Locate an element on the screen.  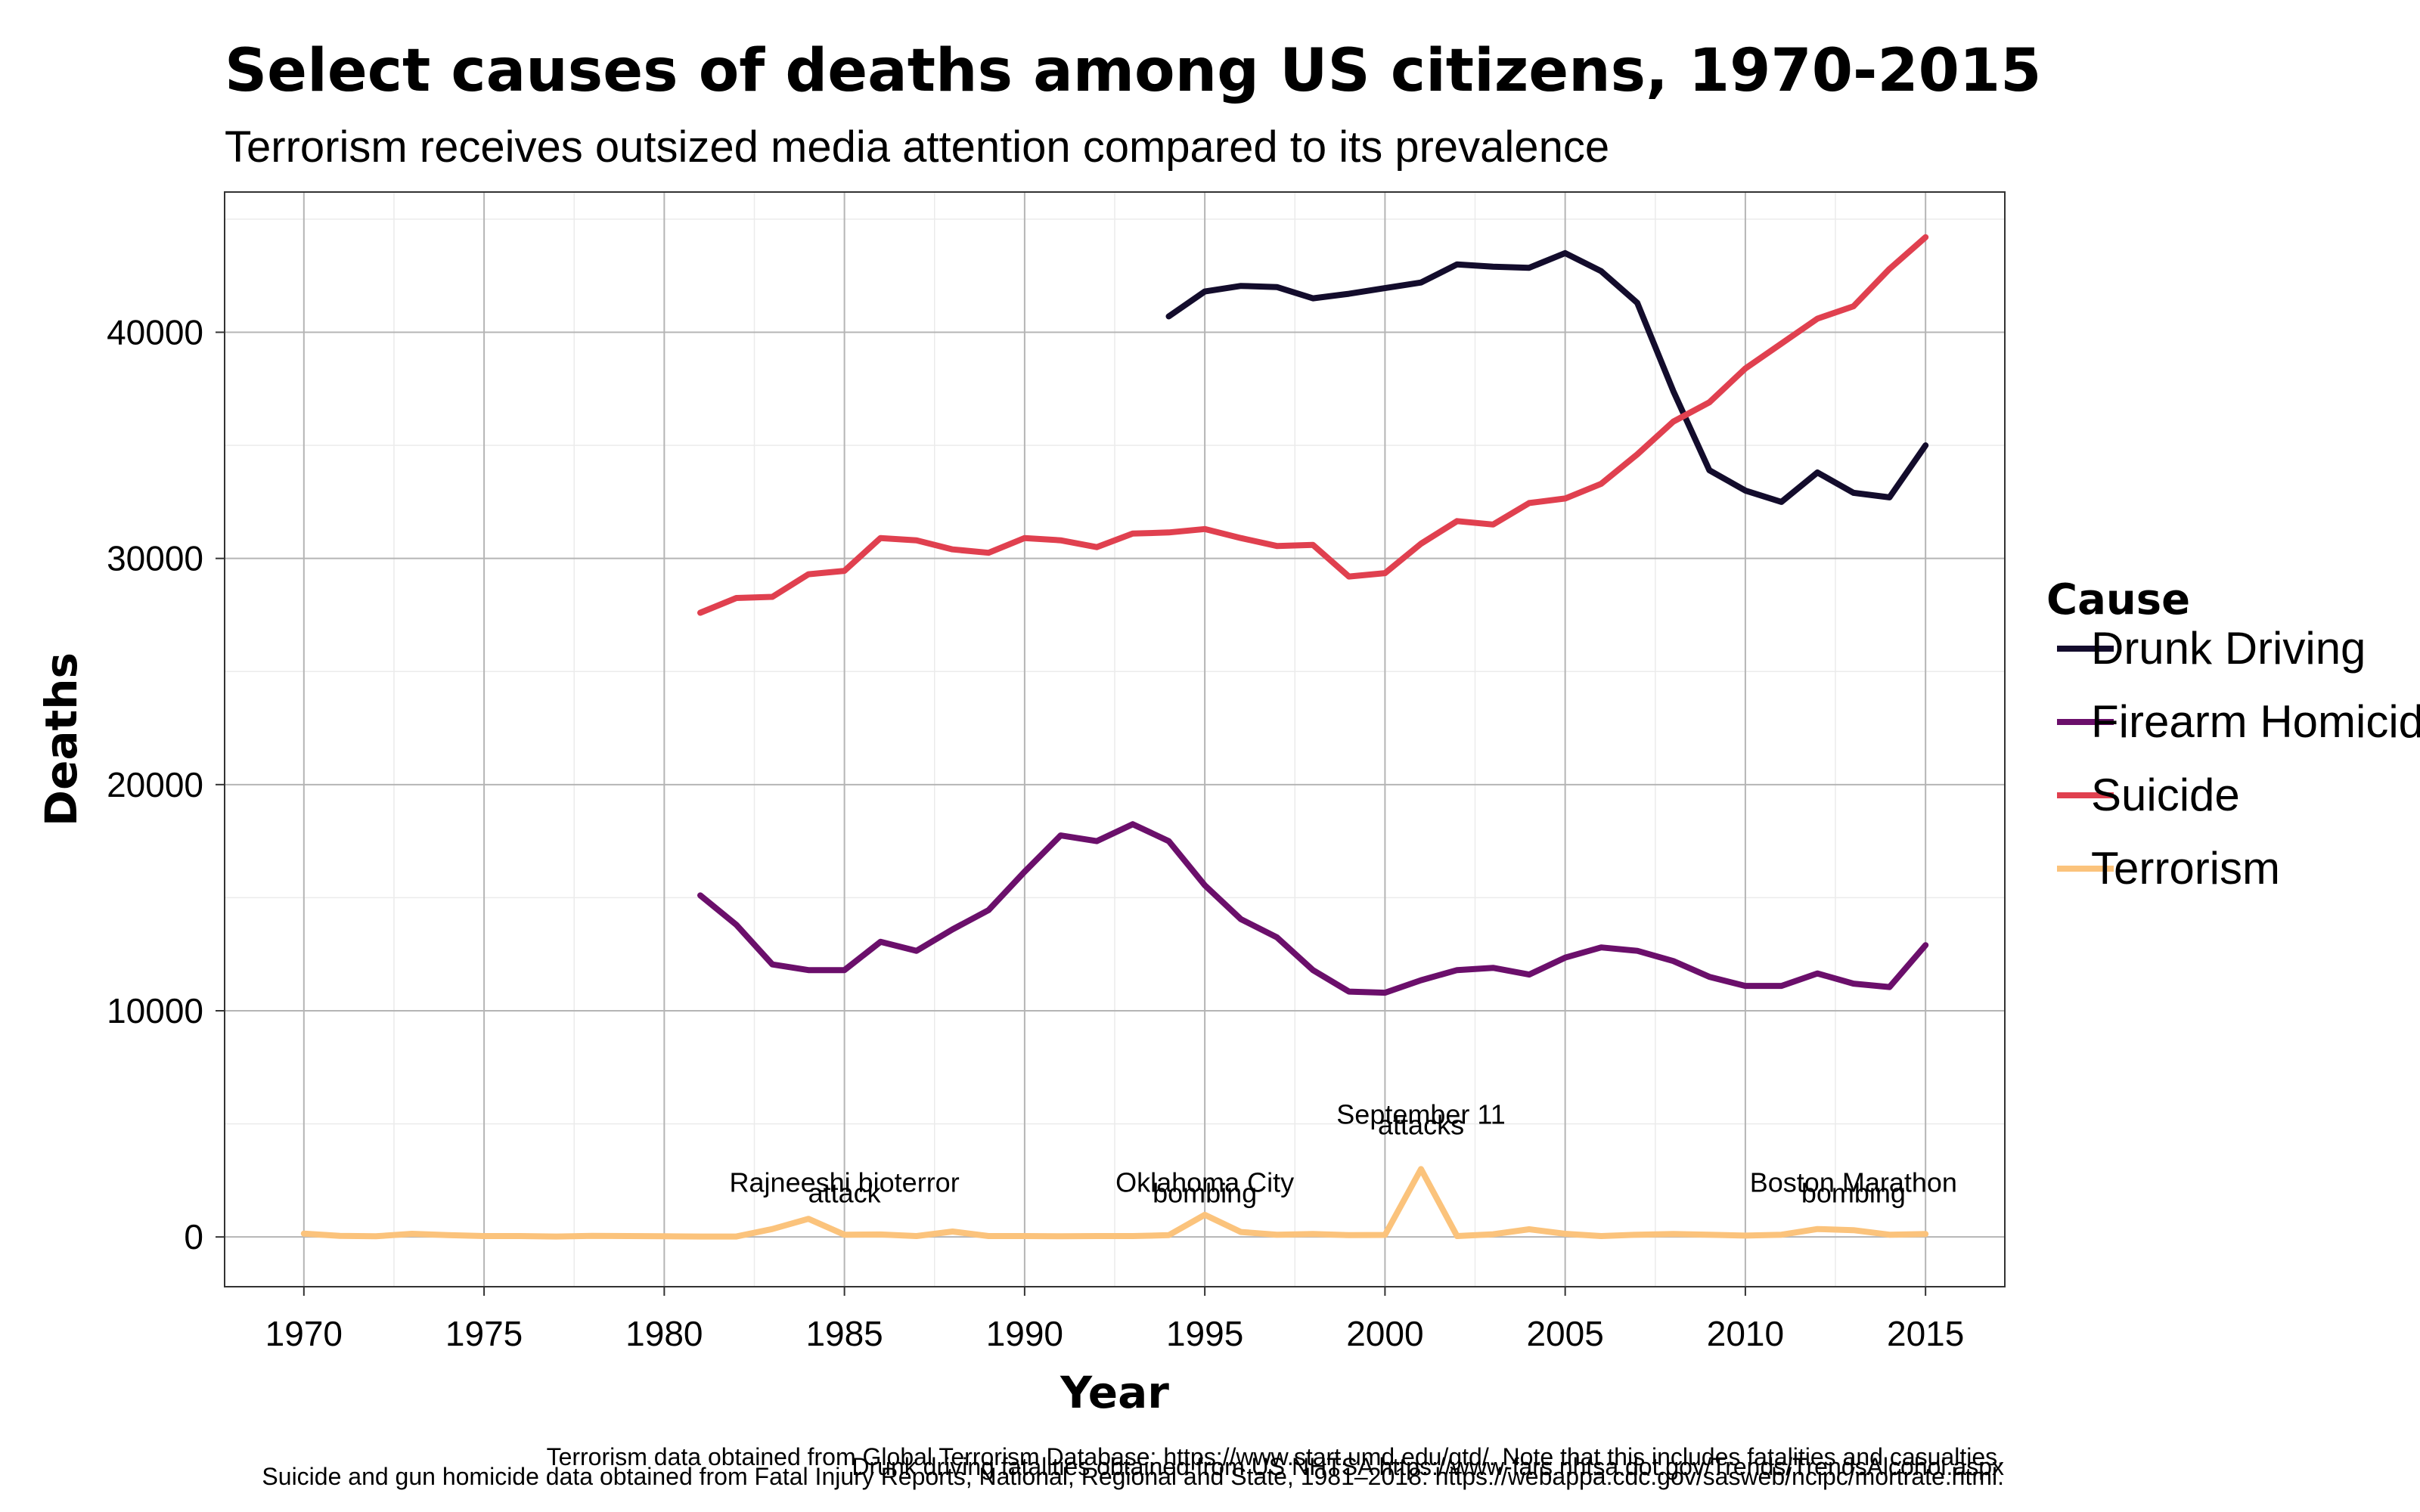
annotation-label: Rajneeshi bioterrorattack is located at coordinates (845, 1187).